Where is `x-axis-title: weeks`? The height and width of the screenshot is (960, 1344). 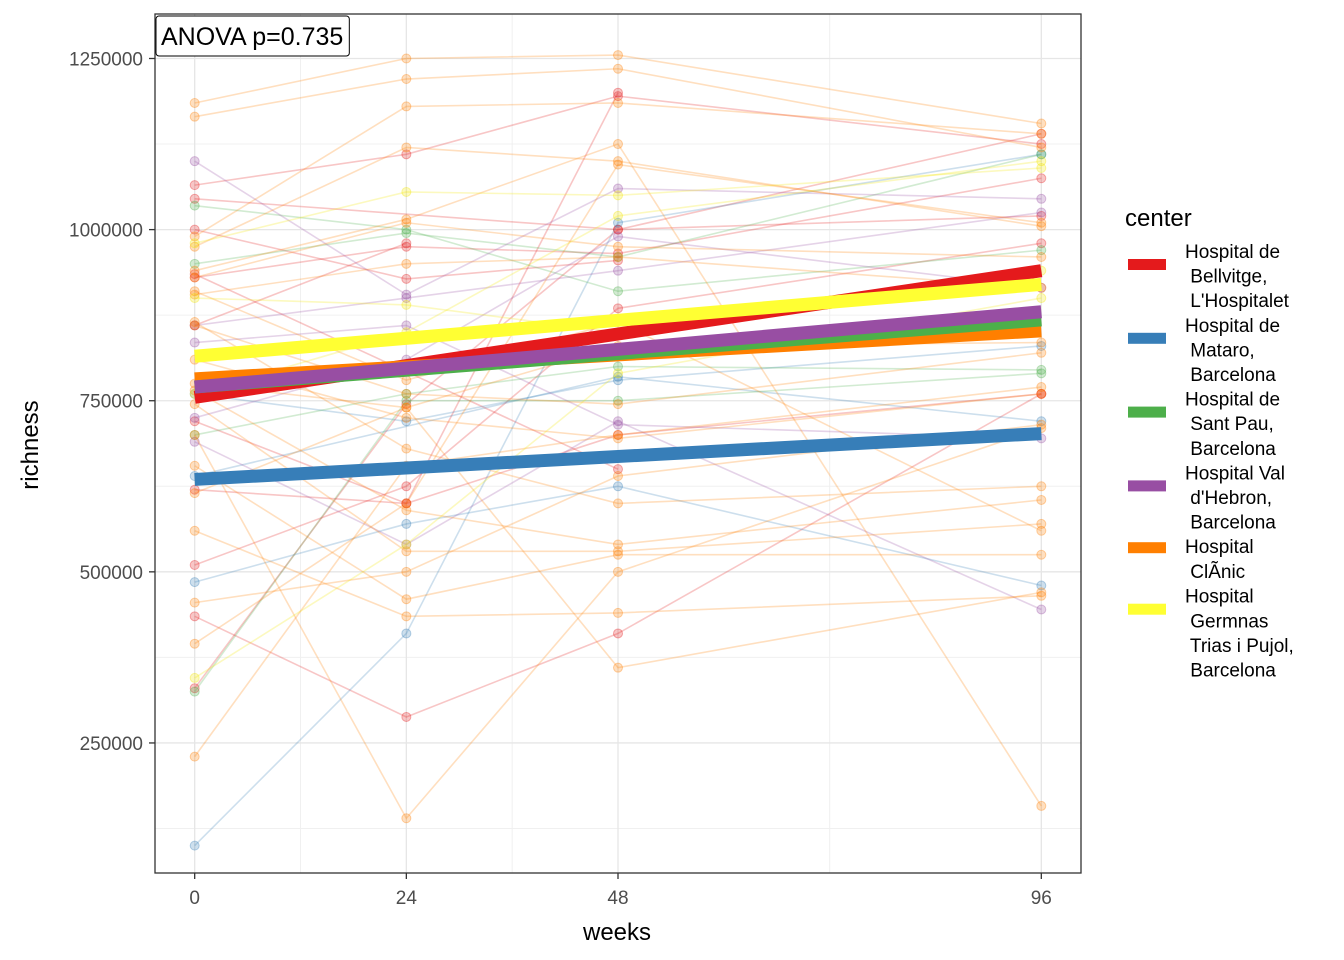 x-axis-title: weeks is located at coordinates (616, 932).